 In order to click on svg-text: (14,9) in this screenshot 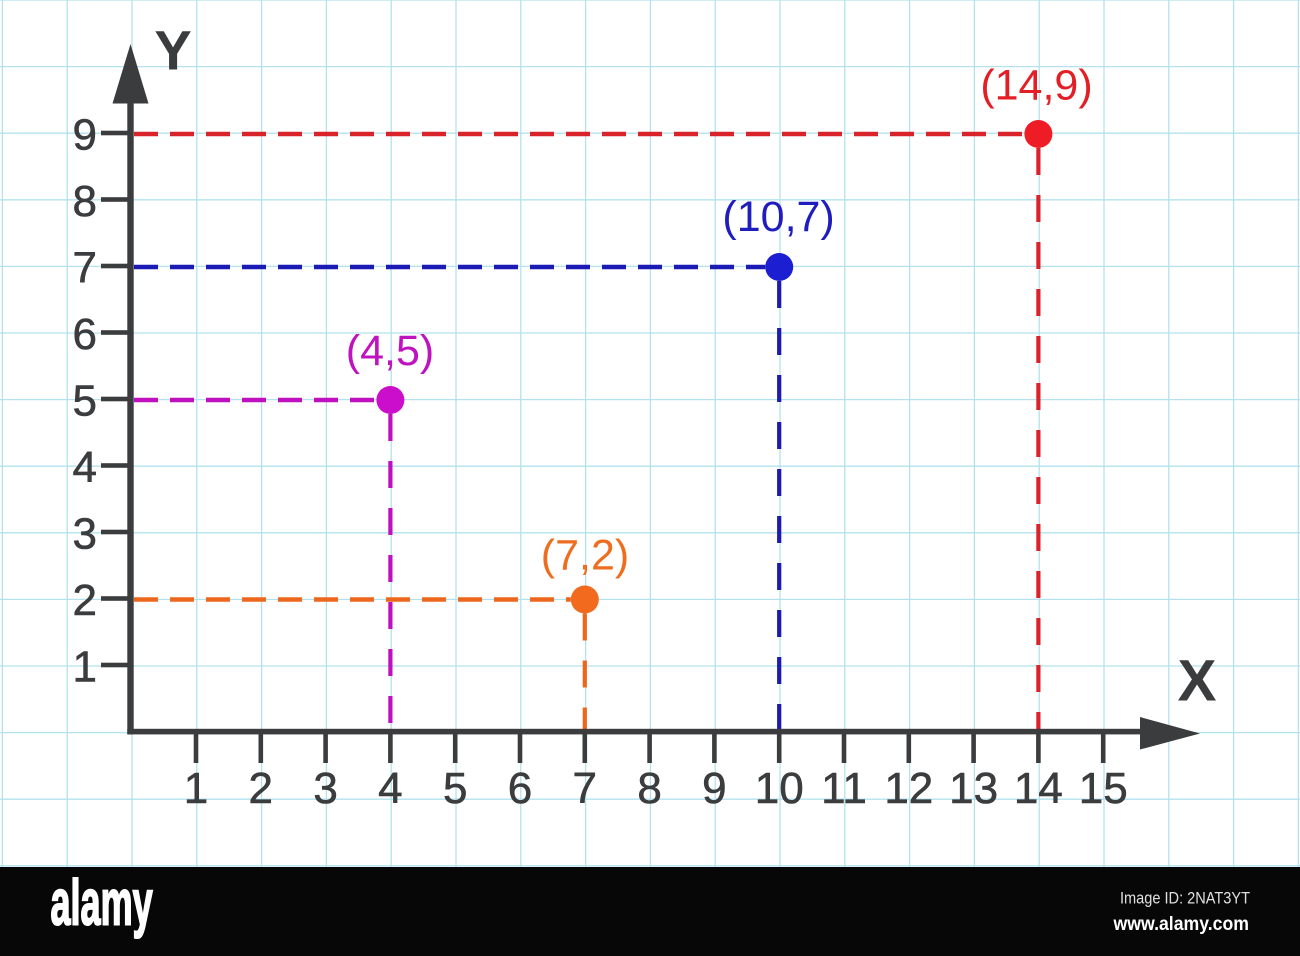, I will do `click(1036, 85)`.